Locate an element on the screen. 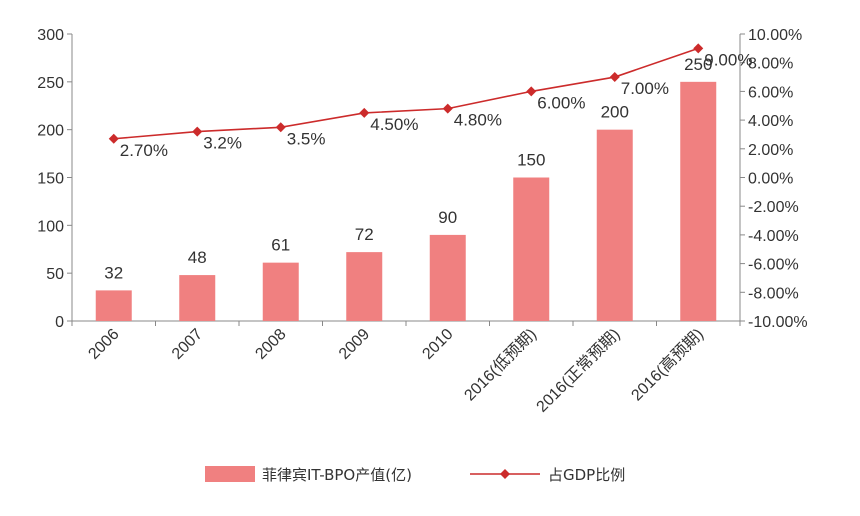  bar-data-label: 32 is located at coordinates (113, 272).